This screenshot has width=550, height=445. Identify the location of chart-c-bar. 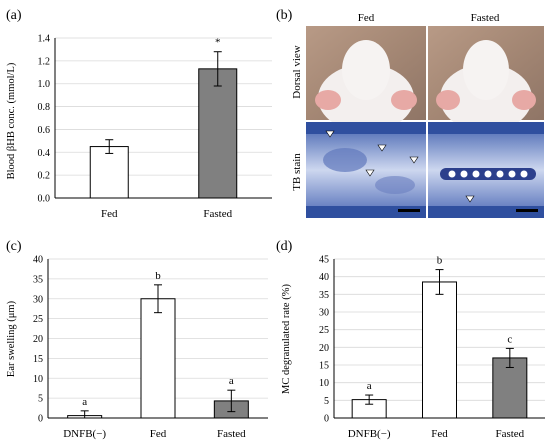
(158, 358).